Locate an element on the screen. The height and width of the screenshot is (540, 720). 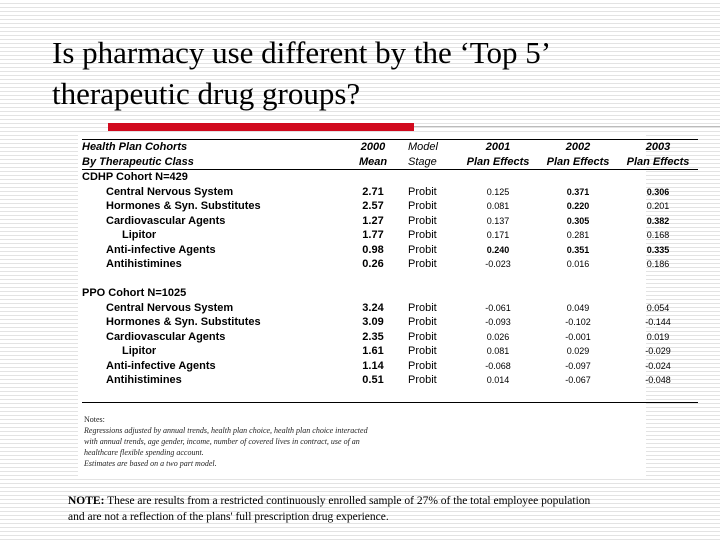
row-effect-2002: -0.067 is located at coordinates (578, 380).